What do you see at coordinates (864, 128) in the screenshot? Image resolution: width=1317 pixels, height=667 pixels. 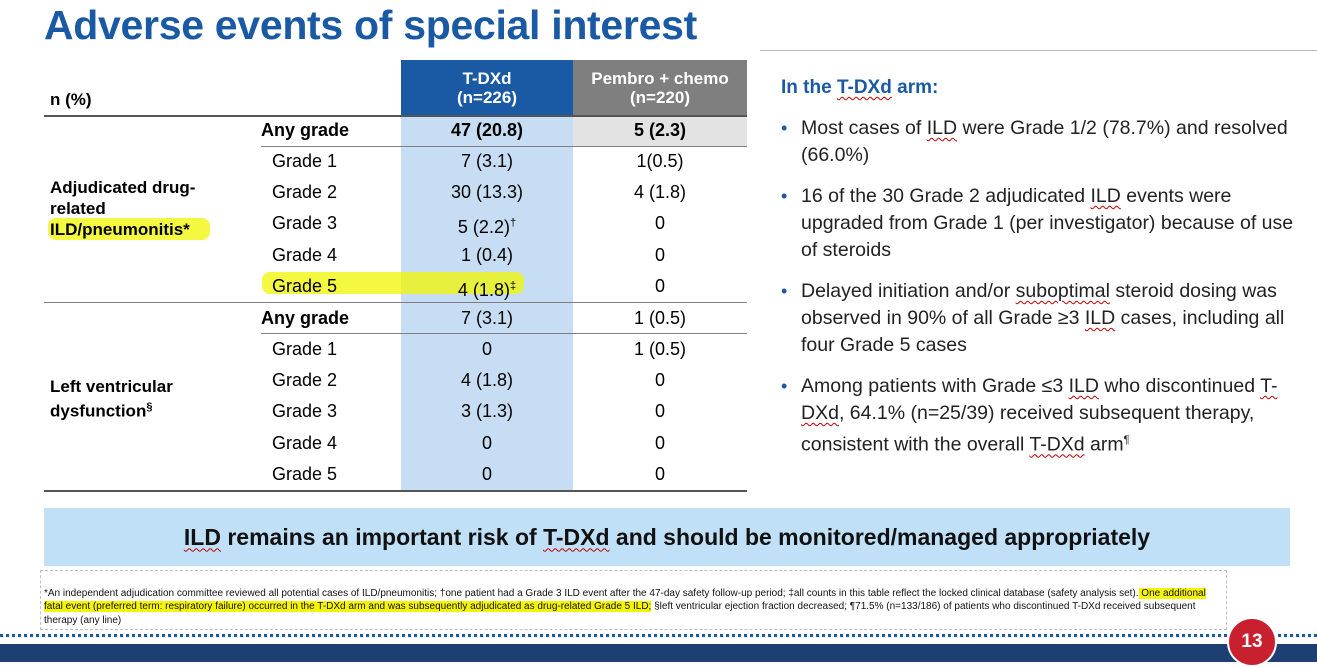 I see `bullet-text: Most cases of` at bounding box center [864, 128].